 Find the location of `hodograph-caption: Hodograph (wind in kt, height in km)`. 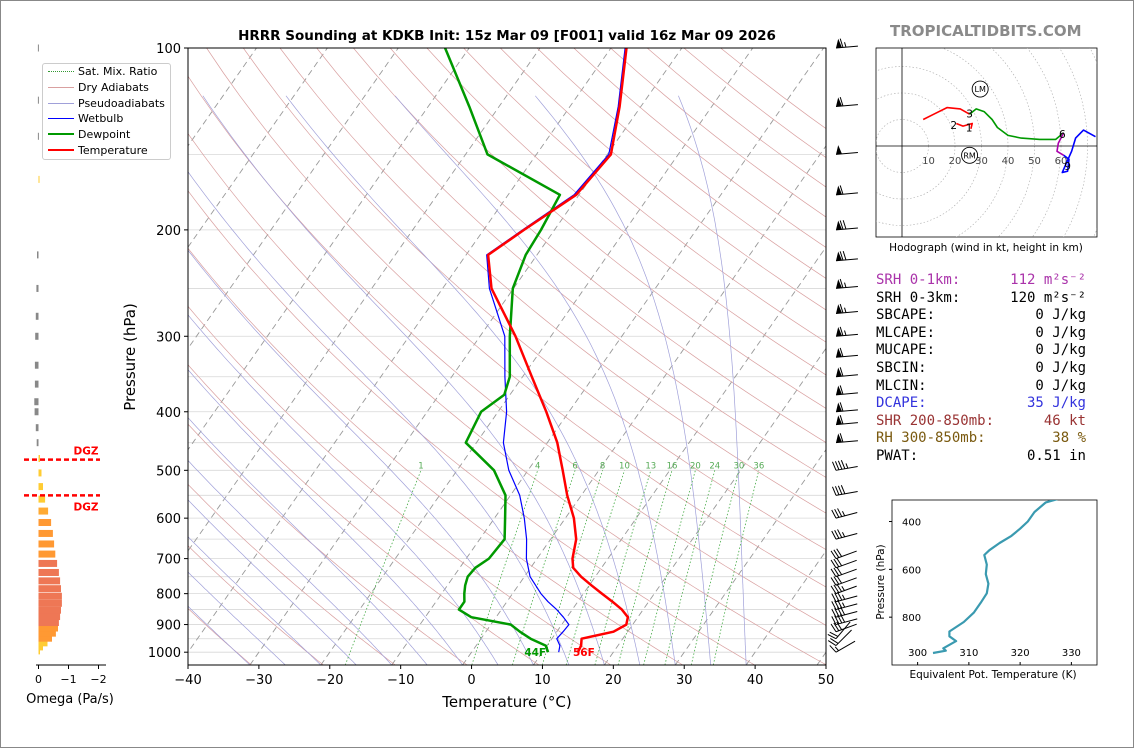

hodograph-caption: Hodograph (wind in kt, height in km) is located at coordinates (986, 248).